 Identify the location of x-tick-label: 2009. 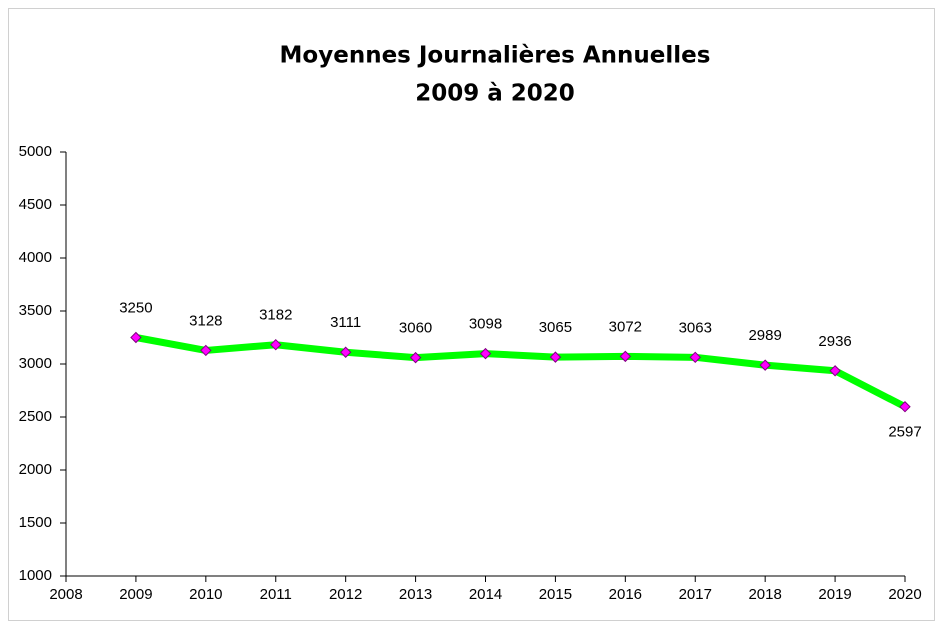
(135, 594).